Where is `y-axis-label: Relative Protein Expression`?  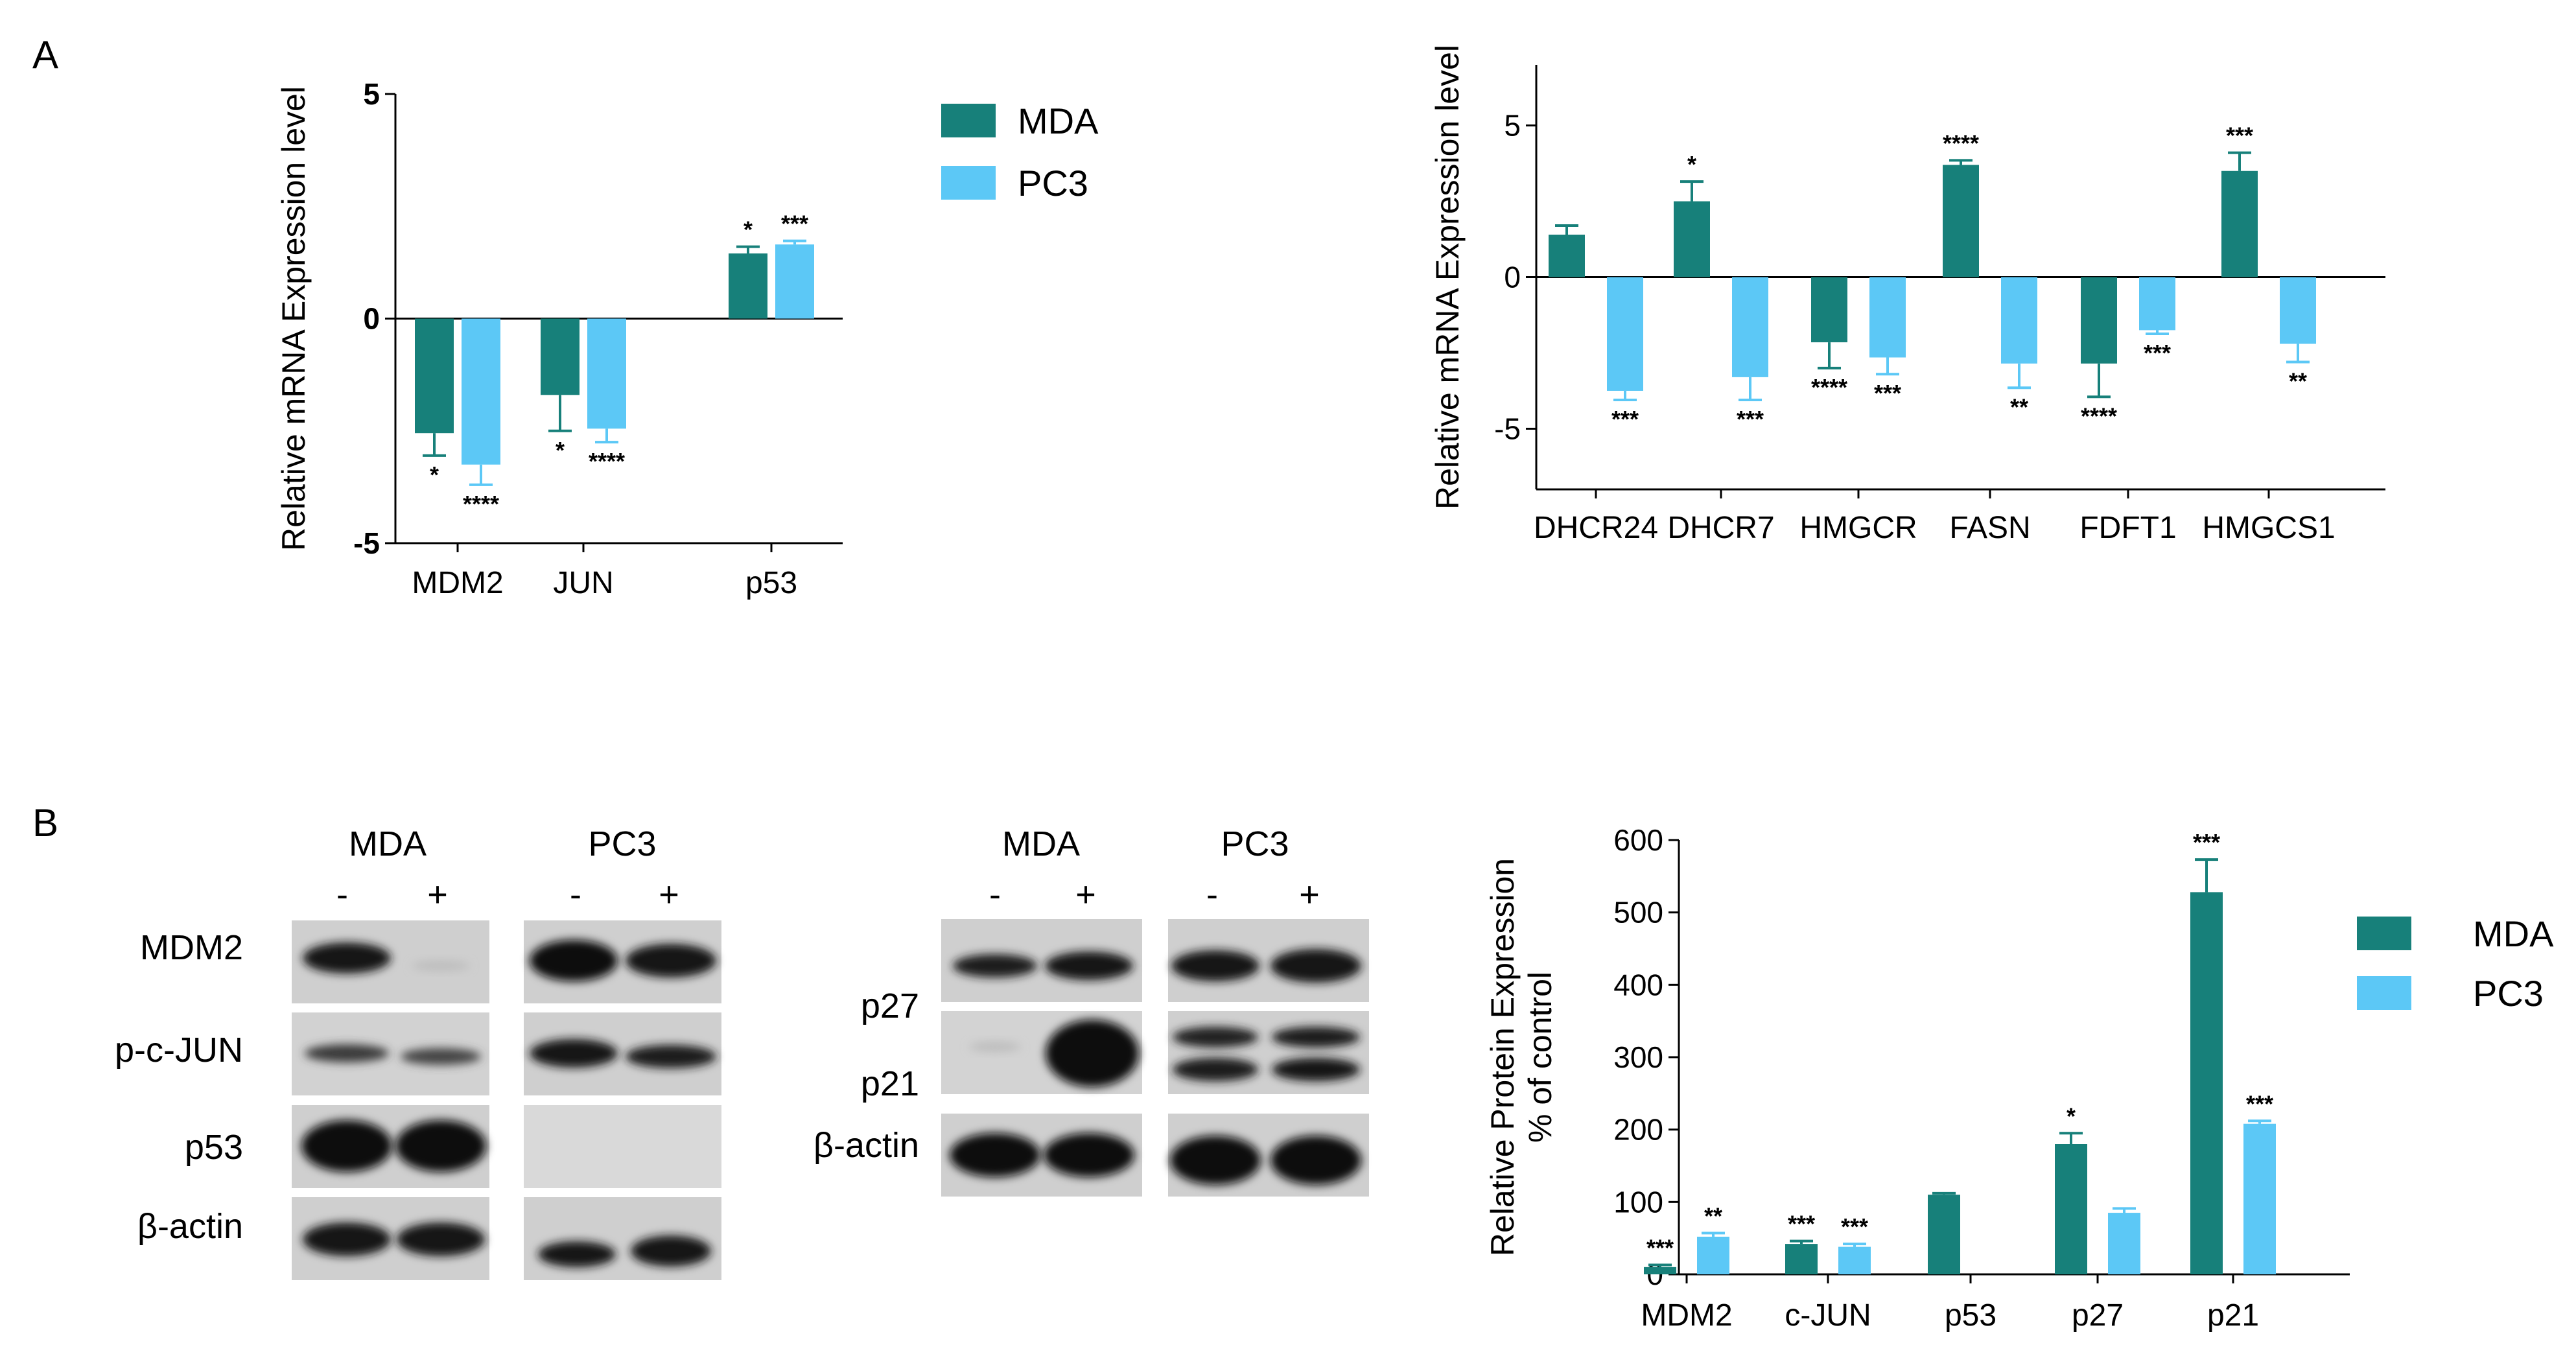
y-axis-label: Relative Protein Expression is located at coordinates (1502, 1057).